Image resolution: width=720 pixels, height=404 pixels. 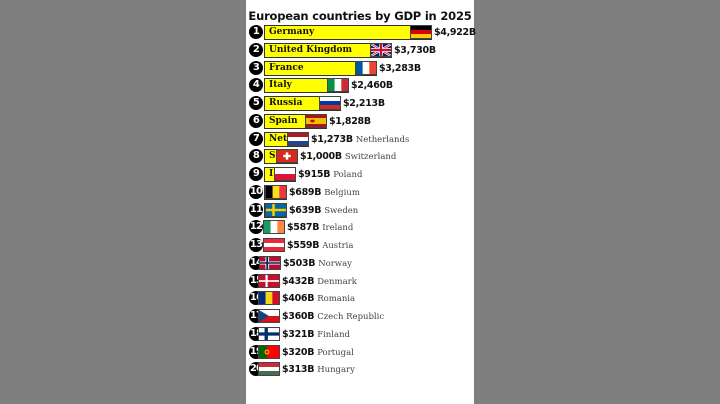 I want to click on gdp-value: $3,283B, so click(x=400, y=68).